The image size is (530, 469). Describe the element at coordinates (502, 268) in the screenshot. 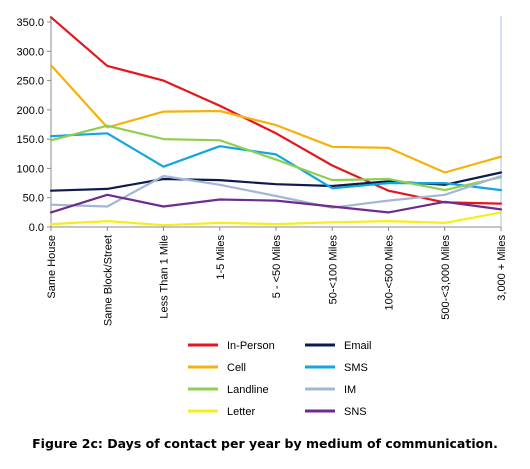

I see `x-tick-label: 3,000 + Miles` at that location.